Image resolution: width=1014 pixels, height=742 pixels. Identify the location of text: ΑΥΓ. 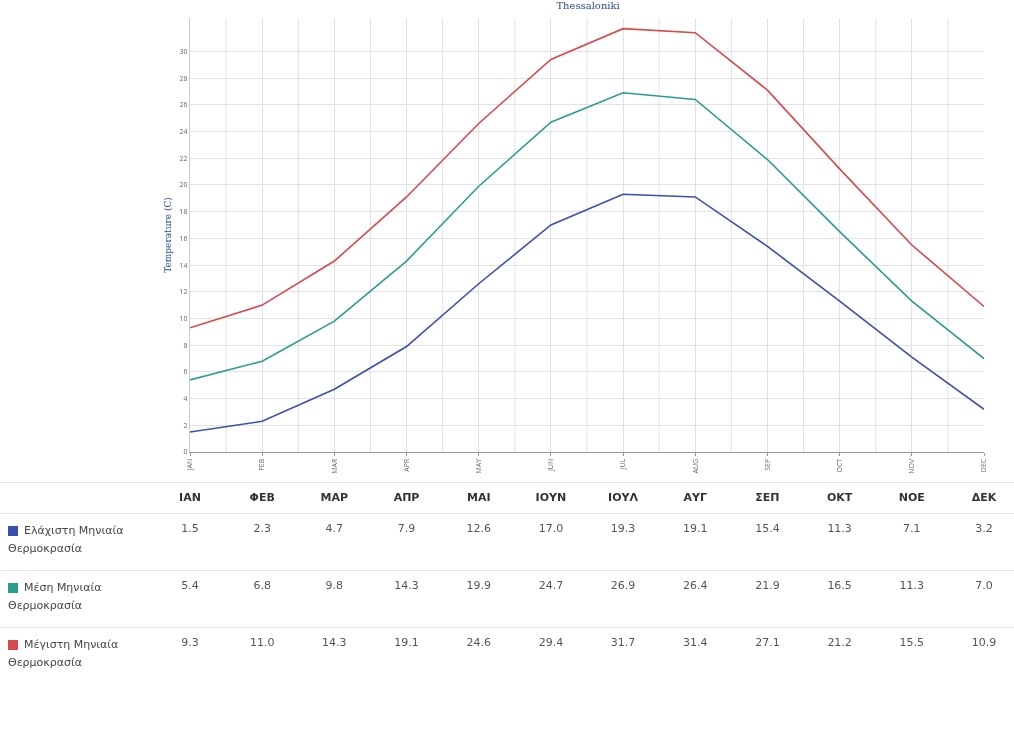
(695, 497).